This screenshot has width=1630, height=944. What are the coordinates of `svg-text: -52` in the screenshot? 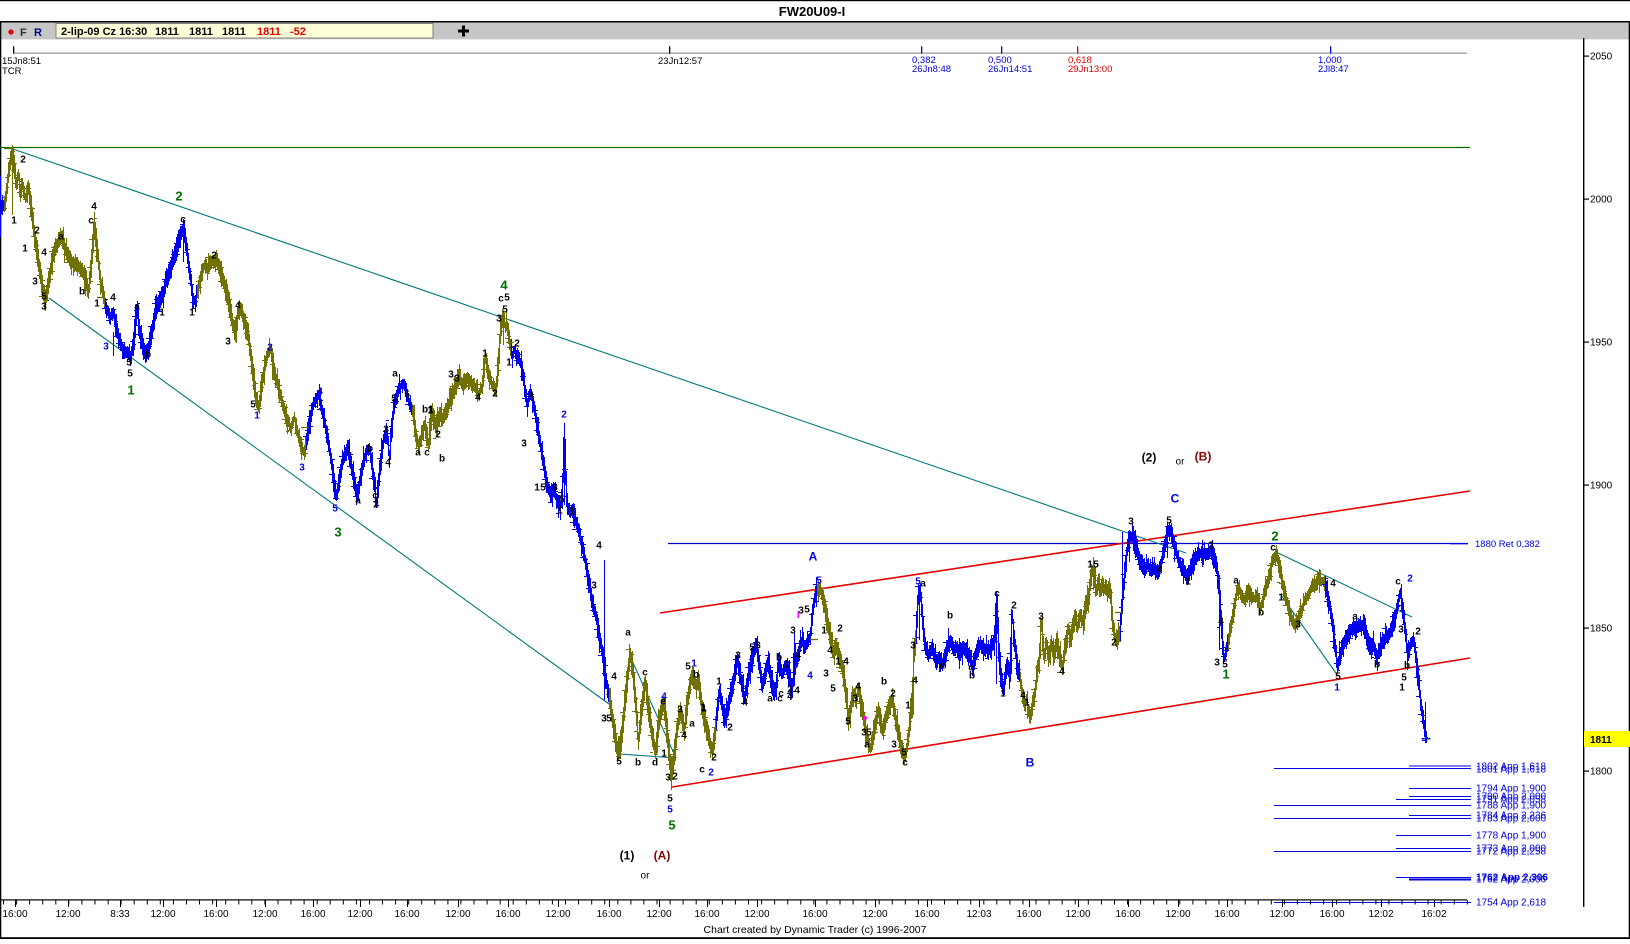 It's located at (298, 32).